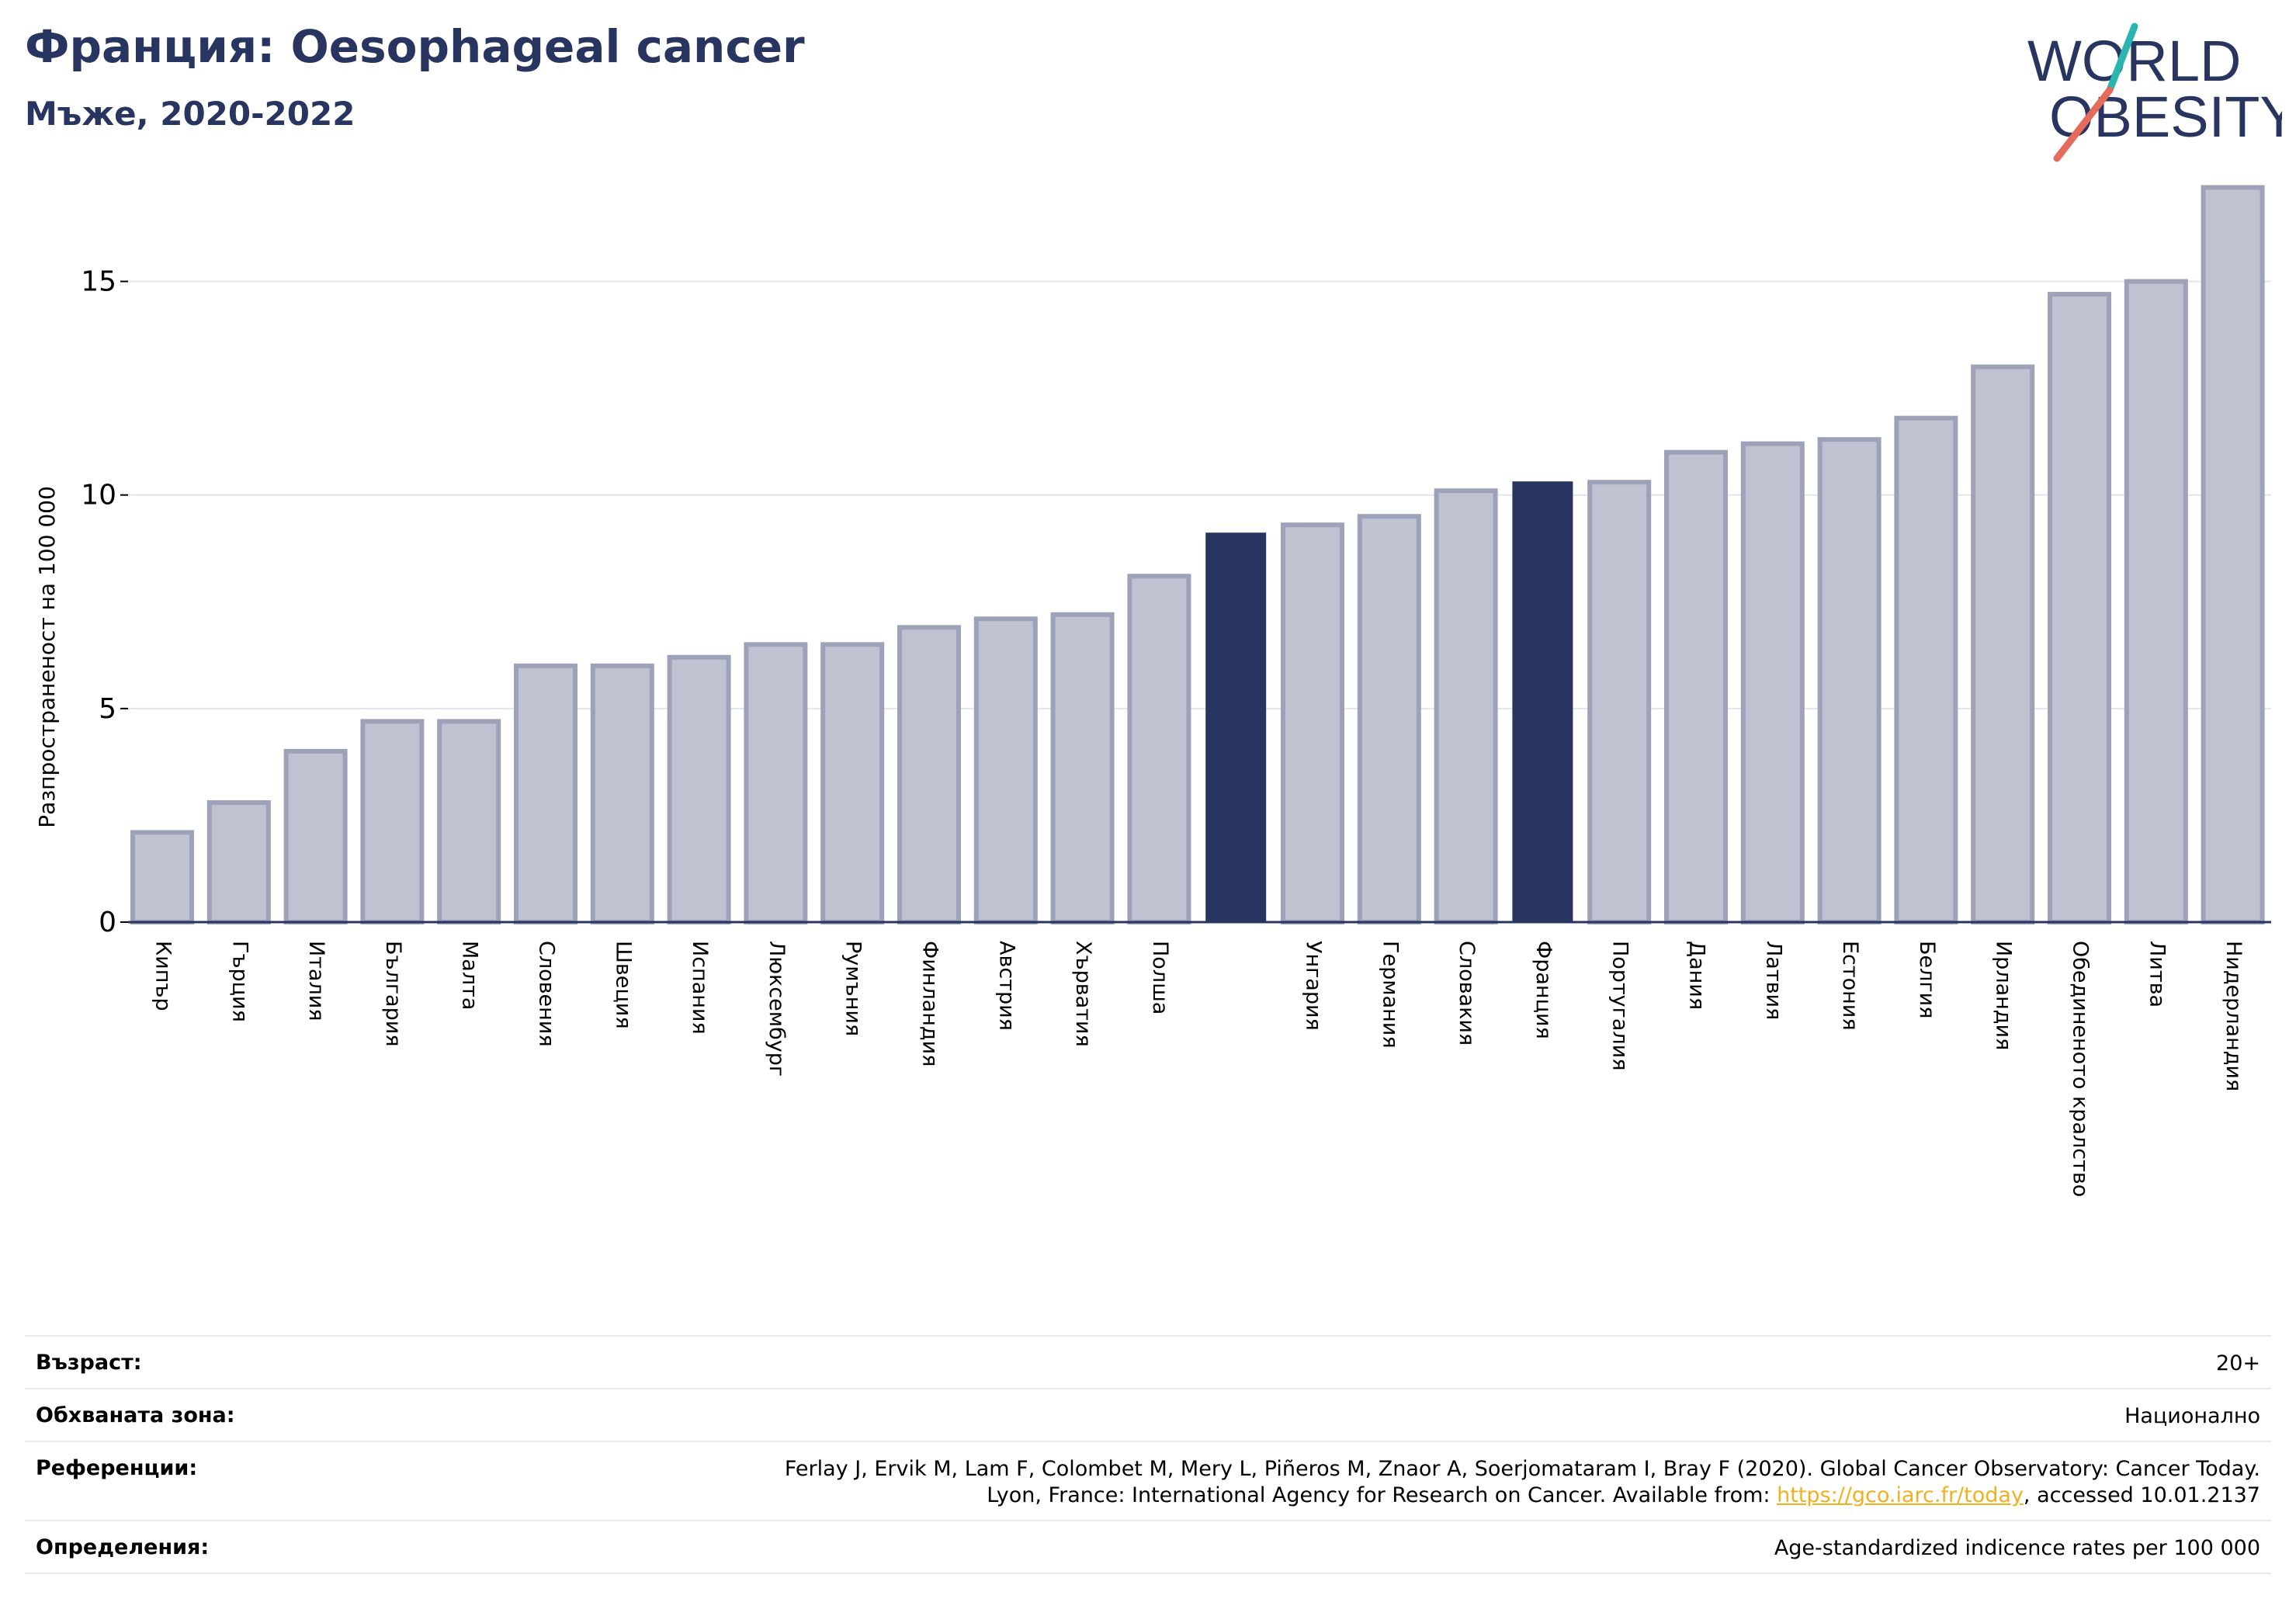 Image resolution: width=2296 pixels, height=1623 pixels. What do you see at coordinates (2122, 58) in the screenshot?
I see `logo-slash-teal` at bounding box center [2122, 58].